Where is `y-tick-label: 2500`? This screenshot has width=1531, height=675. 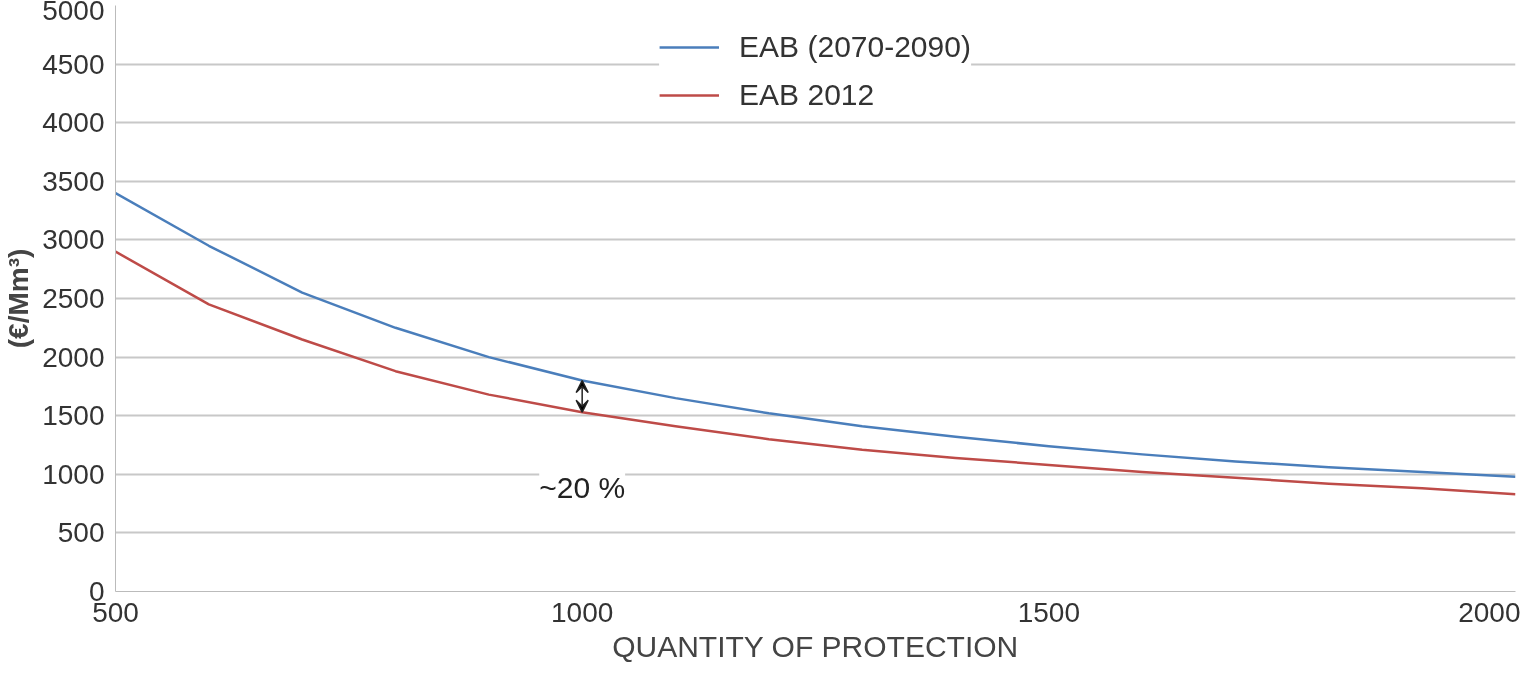
y-tick-label: 2500 is located at coordinates (73, 298).